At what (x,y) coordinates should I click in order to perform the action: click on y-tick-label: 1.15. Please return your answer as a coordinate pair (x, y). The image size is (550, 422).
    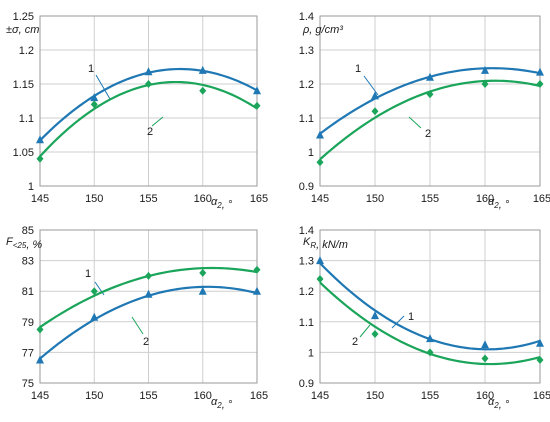
    Looking at the image, I should click on (23, 85).